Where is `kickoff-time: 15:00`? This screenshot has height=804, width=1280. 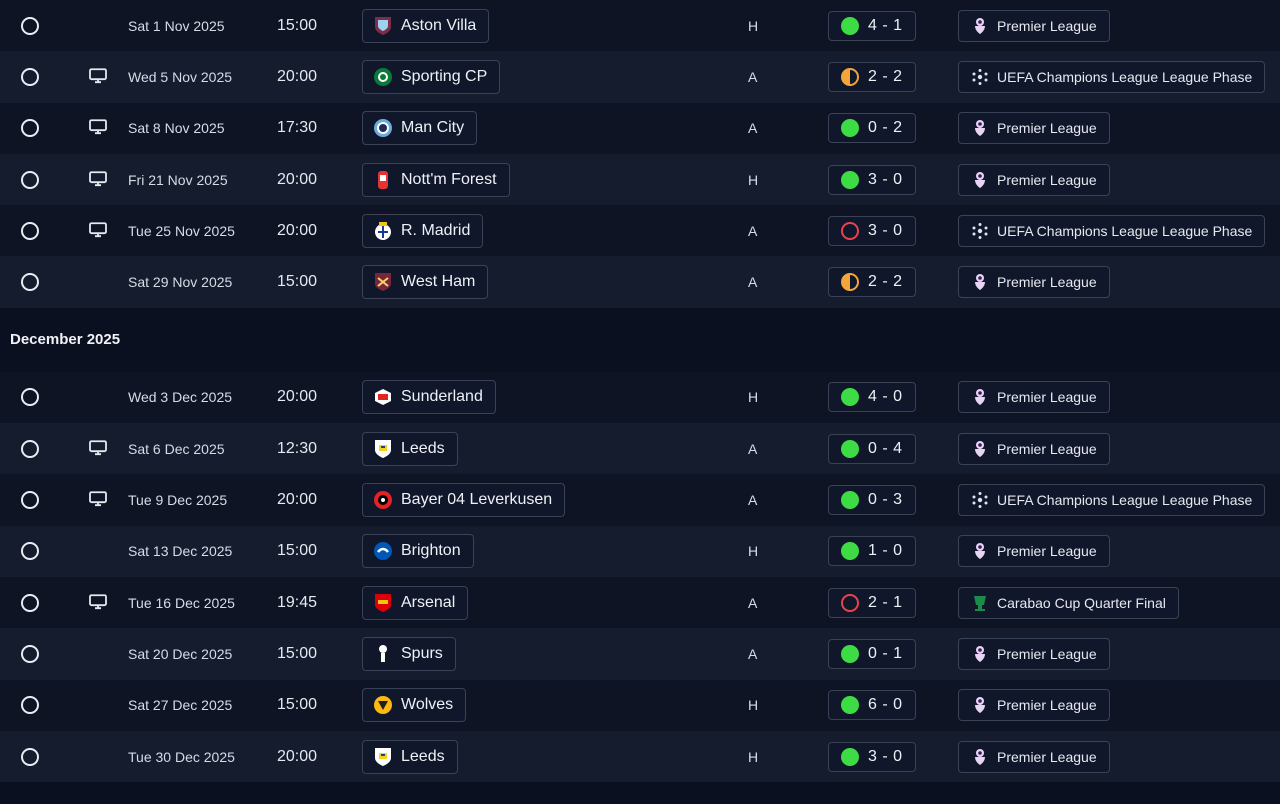 kickoff-time: 15:00 is located at coordinates (297, 705).